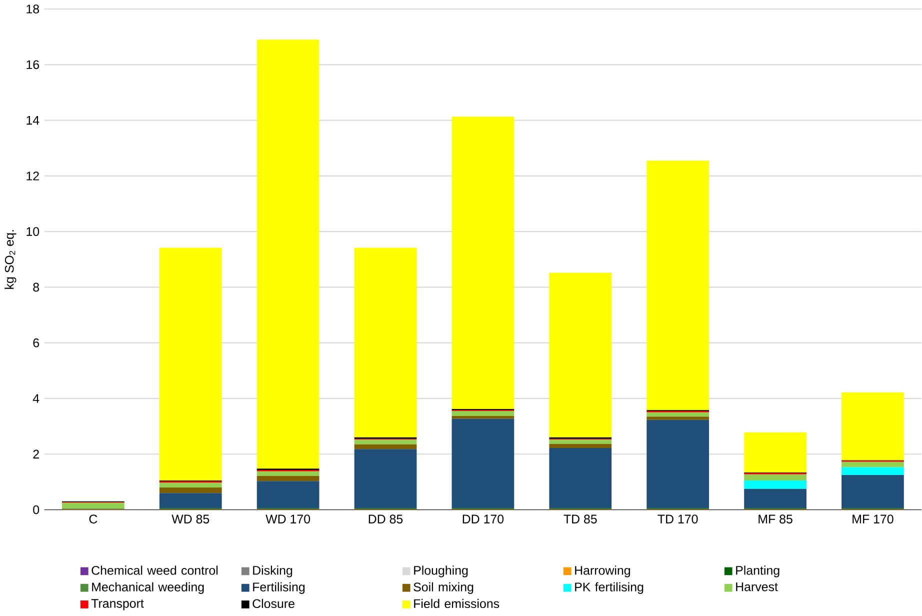  I want to click on x-tick-label: WD 170, so click(288, 519).